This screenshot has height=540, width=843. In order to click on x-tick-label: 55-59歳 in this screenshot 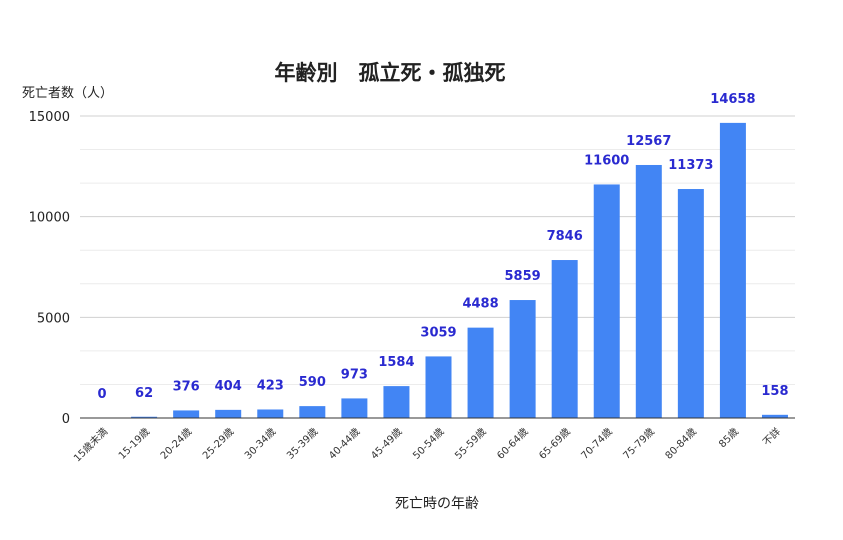, I will do `click(471, 444)`.